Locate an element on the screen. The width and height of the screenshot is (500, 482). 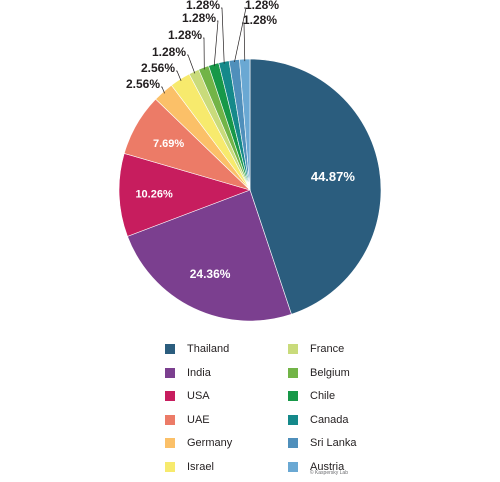
slice-label-uae: 7.69% is located at coordinates (168, 144).